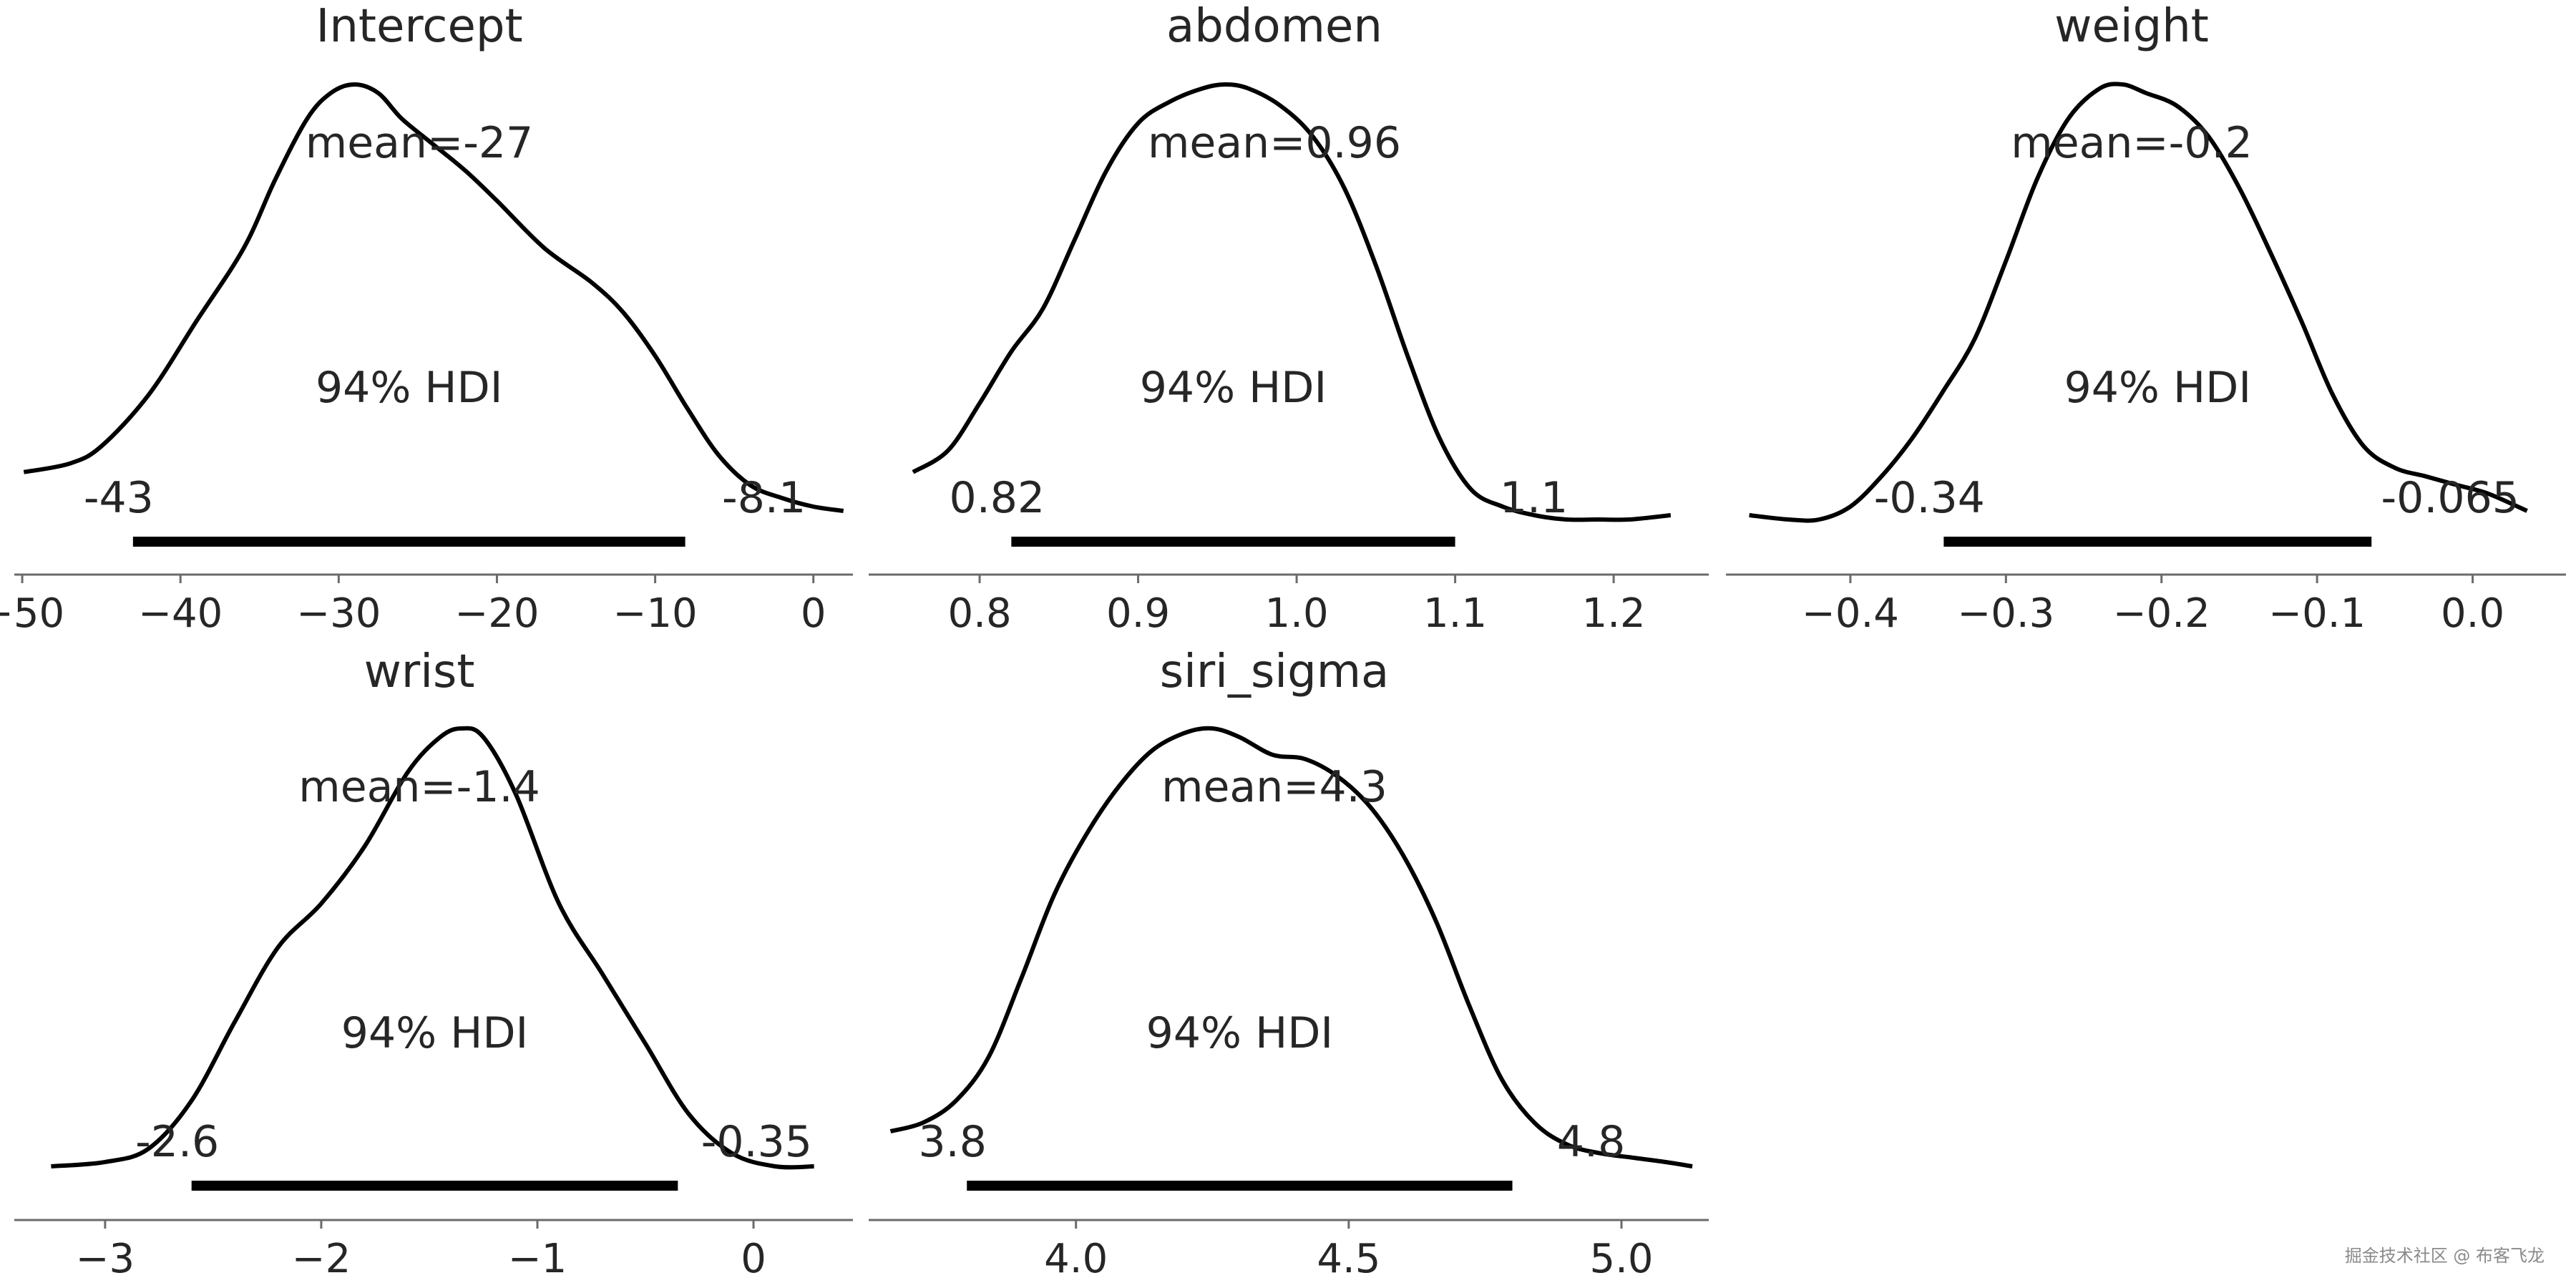 The width and height of the screenshot is (2576, 1288). What do you see at coordinates (2444, 1256) in the screenshot?
I see `watermark-text: 掘金技术社区 @ 布客飞龙` at bounding box center [2444, 1256].